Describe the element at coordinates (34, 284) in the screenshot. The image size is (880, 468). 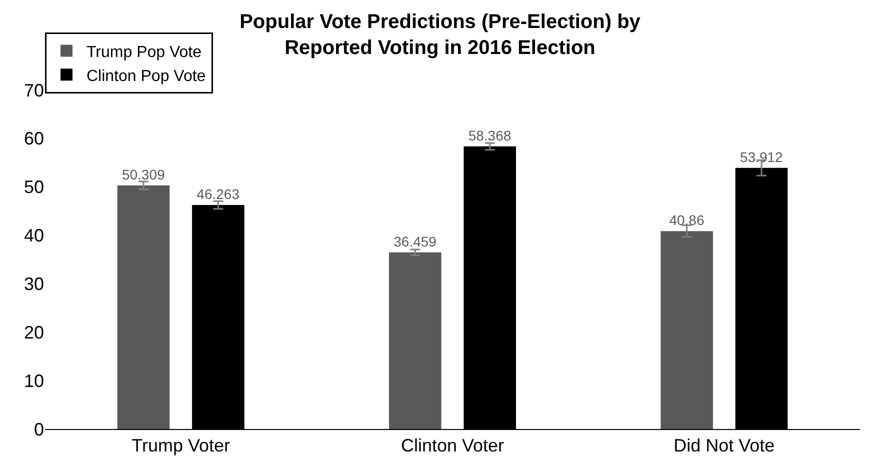
I see `y-tick-label: 30` at that location.